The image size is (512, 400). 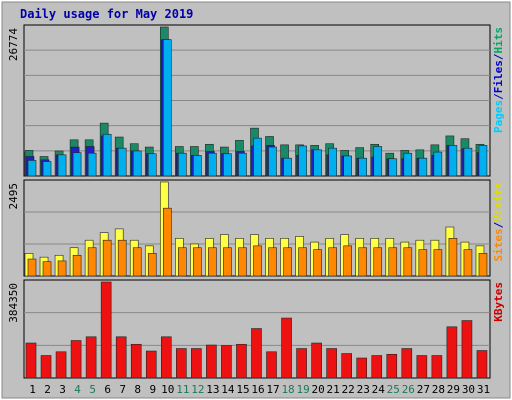 I want to click on x-tick-label-13: 13, so click(x=212, y=389).